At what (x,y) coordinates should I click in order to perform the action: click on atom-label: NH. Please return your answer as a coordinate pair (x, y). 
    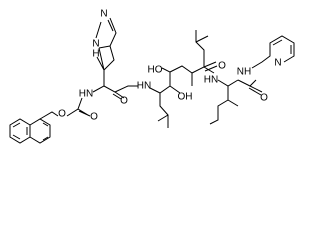
    Looking at the image, I should click on (244, 72).